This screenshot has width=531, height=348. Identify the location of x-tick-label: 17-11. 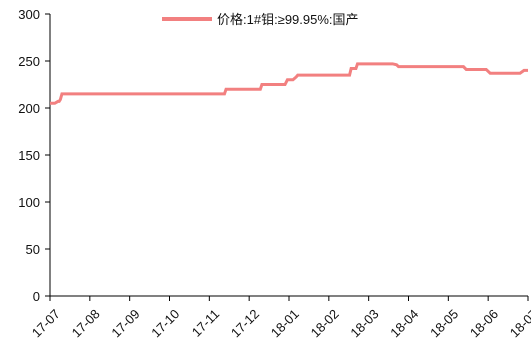
(205, 322).